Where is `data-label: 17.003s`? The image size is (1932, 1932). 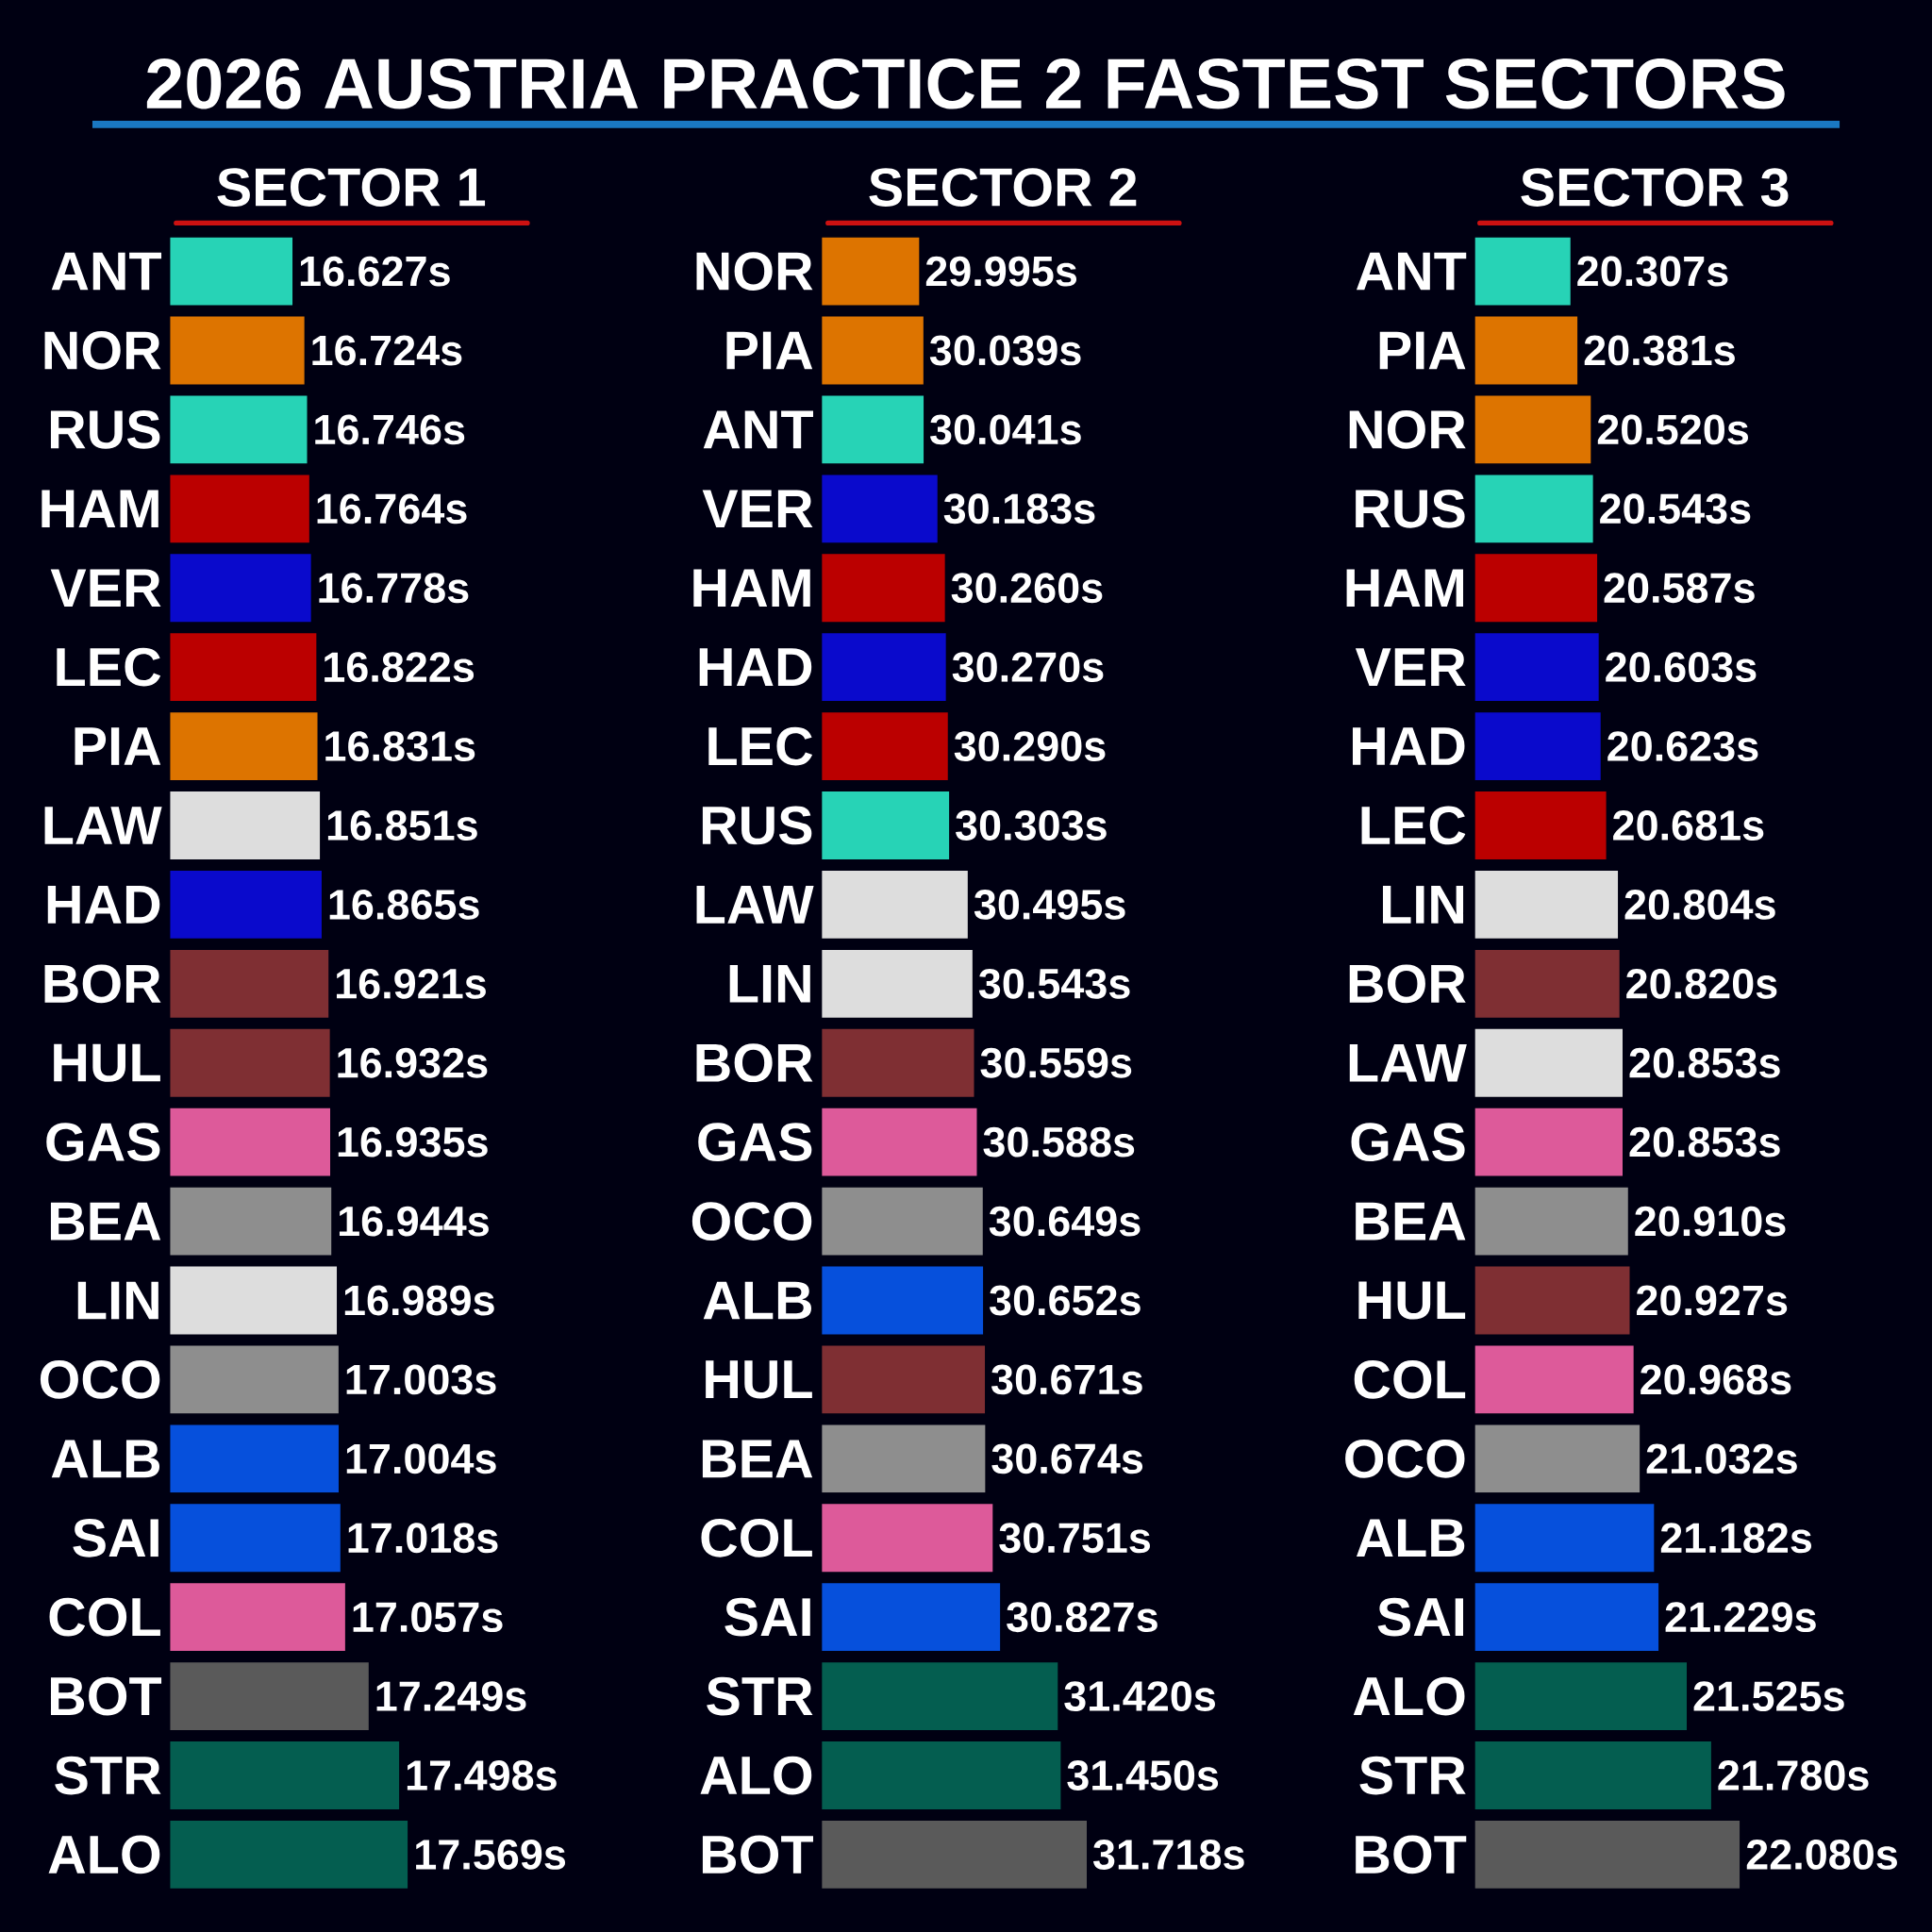 data-label: 17.003s is located at coordinates (421, 1380).